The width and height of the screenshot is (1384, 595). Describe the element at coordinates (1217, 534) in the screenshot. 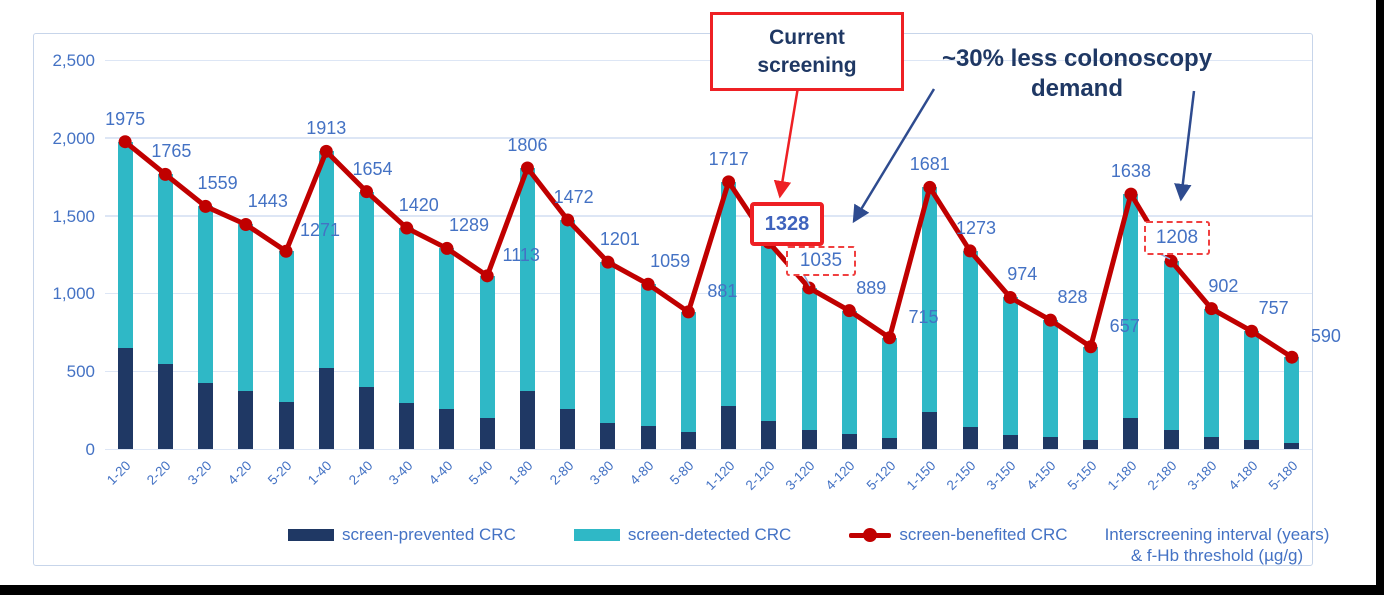

I see `x-axis-title-line1: Interscreening interval (years)` at that location.